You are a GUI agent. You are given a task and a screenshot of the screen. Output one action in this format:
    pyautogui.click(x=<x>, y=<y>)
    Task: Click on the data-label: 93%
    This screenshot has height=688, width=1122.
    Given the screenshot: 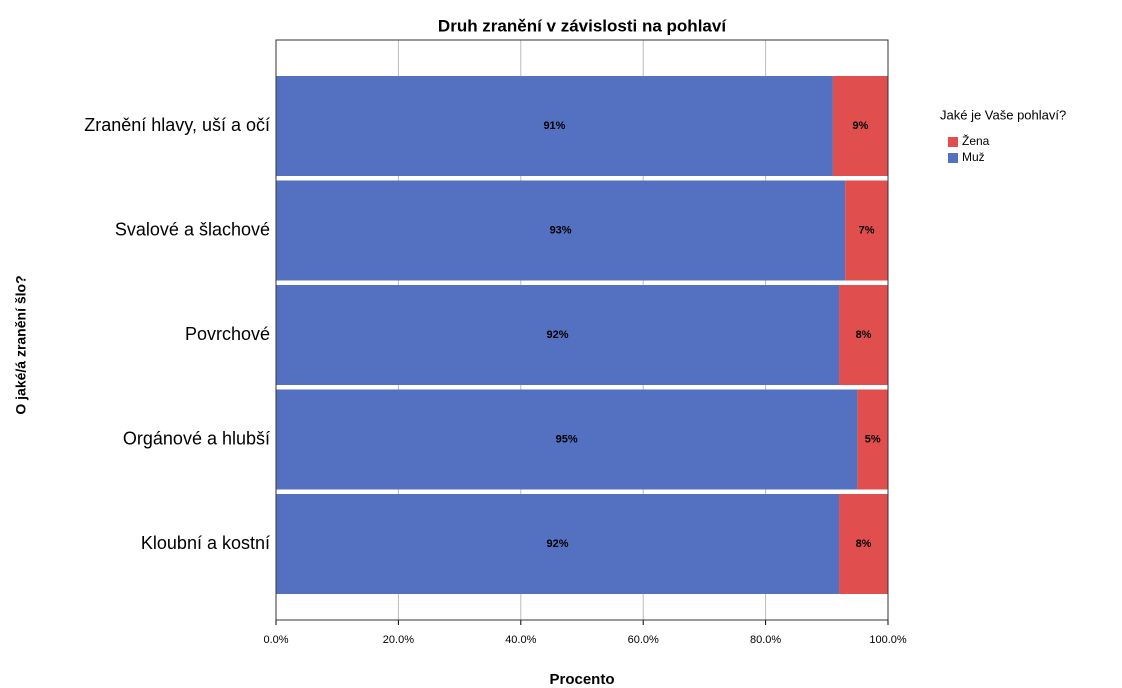 What is the action you would take?
    pyautogui.click(x=561, y=230)
    